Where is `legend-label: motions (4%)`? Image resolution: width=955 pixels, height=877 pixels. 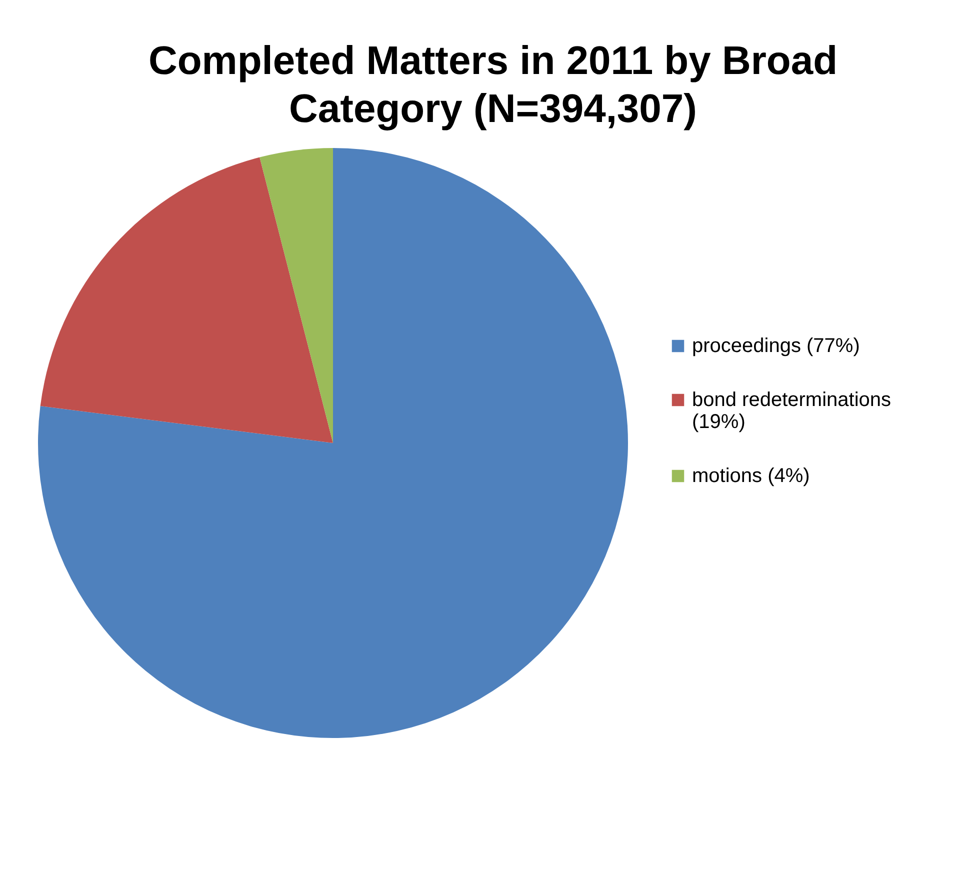
legend-label: motions (4%) is located at coordinates (751, 476).